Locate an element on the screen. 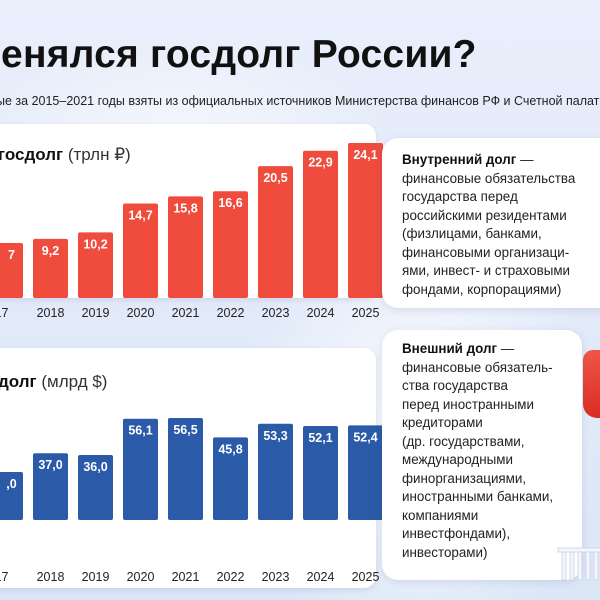  external-debt-data-label: 45,8 is located at coordinates (230, 449).